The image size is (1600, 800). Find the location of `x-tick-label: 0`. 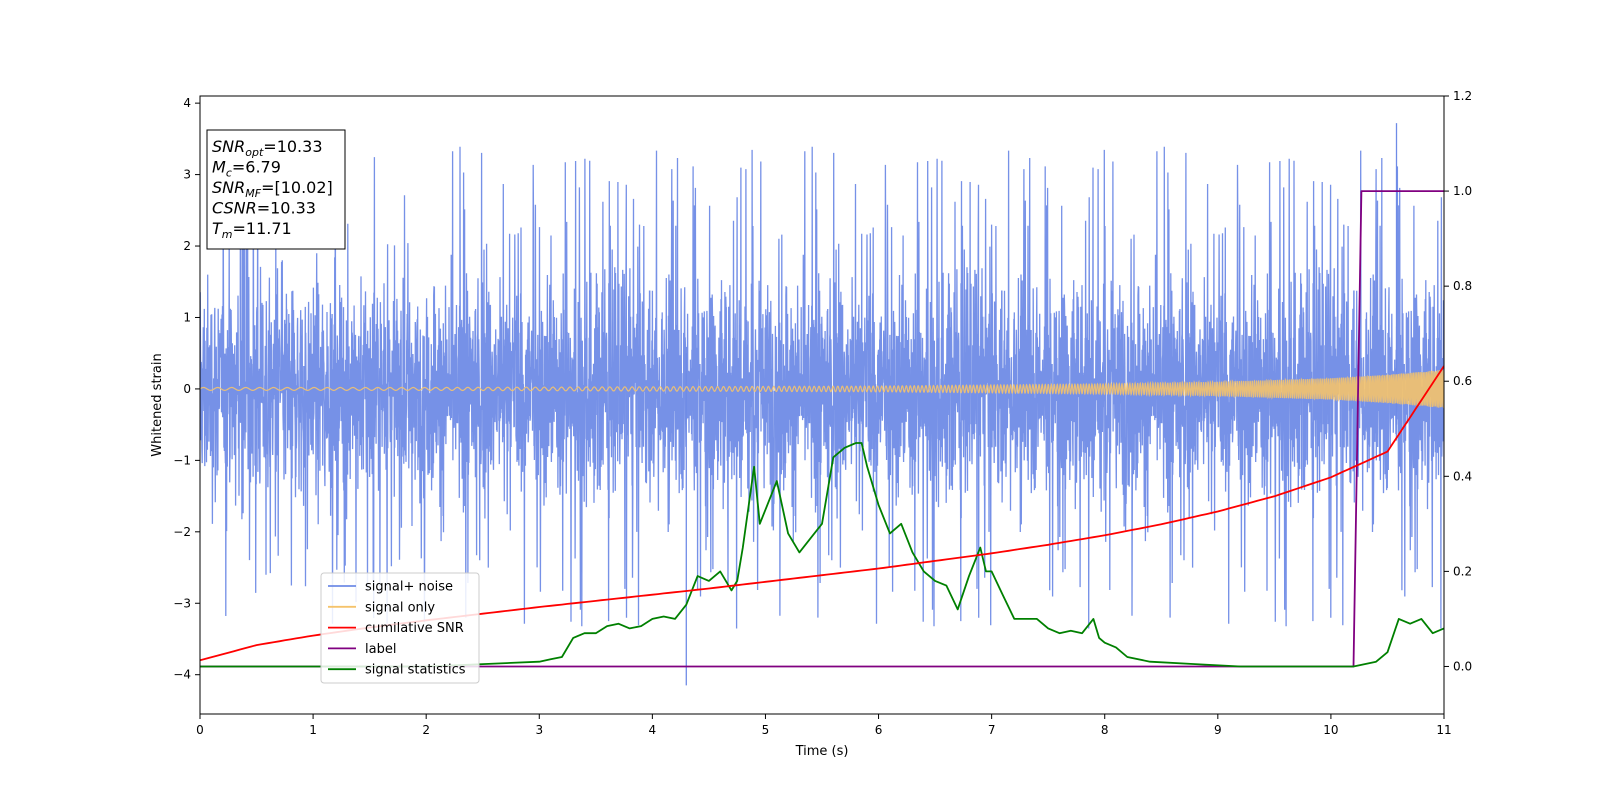

x-tick-label: 0 is located at coordinates (200, 730).